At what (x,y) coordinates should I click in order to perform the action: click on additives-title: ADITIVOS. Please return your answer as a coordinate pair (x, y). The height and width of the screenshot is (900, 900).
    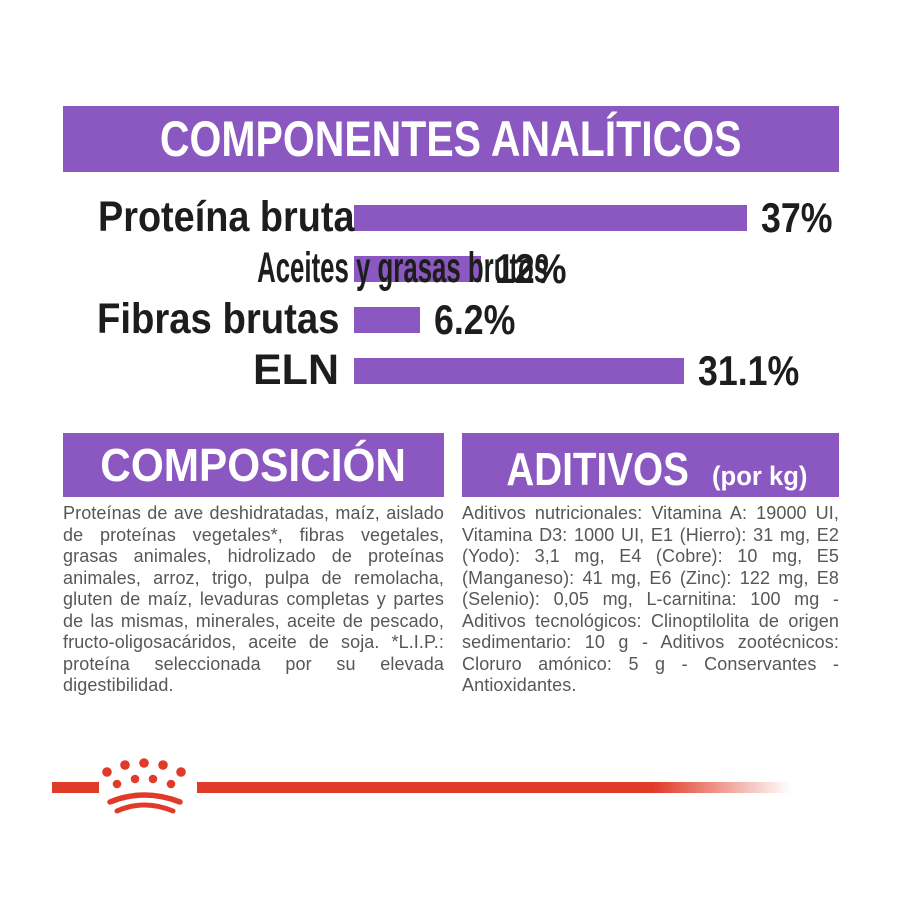
    Looking at the image, I should click on (597, 469).